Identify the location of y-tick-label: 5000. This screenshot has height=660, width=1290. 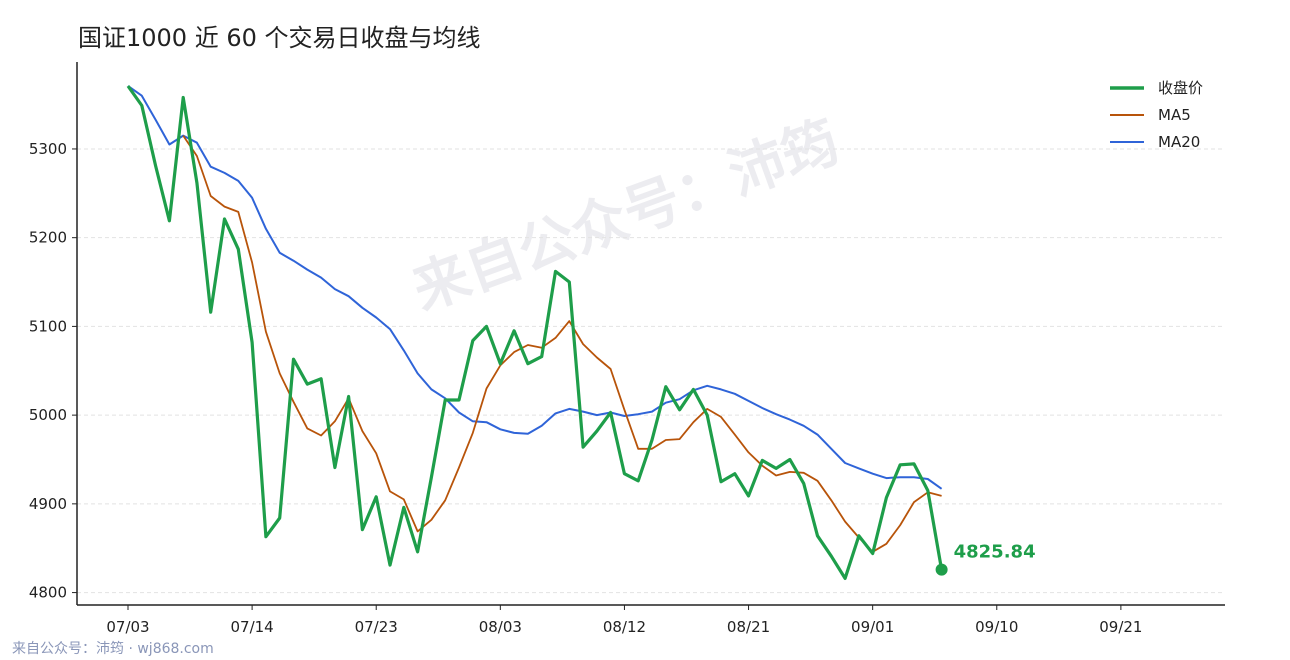
(48, 415).